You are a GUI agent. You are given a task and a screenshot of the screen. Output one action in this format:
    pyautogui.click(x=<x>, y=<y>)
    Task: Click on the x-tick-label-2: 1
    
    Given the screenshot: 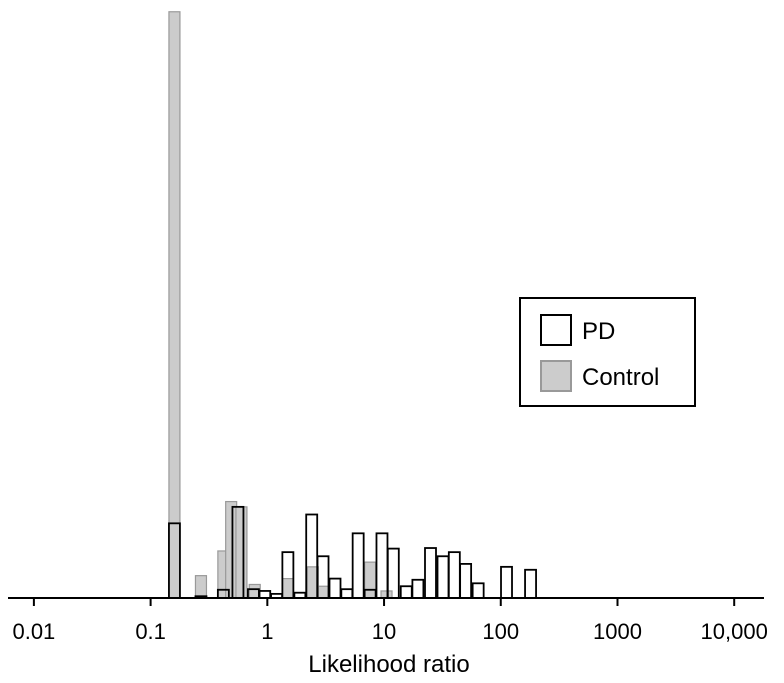 What is the action you would take?
    pyautogui.click(x=267, y=631)
    